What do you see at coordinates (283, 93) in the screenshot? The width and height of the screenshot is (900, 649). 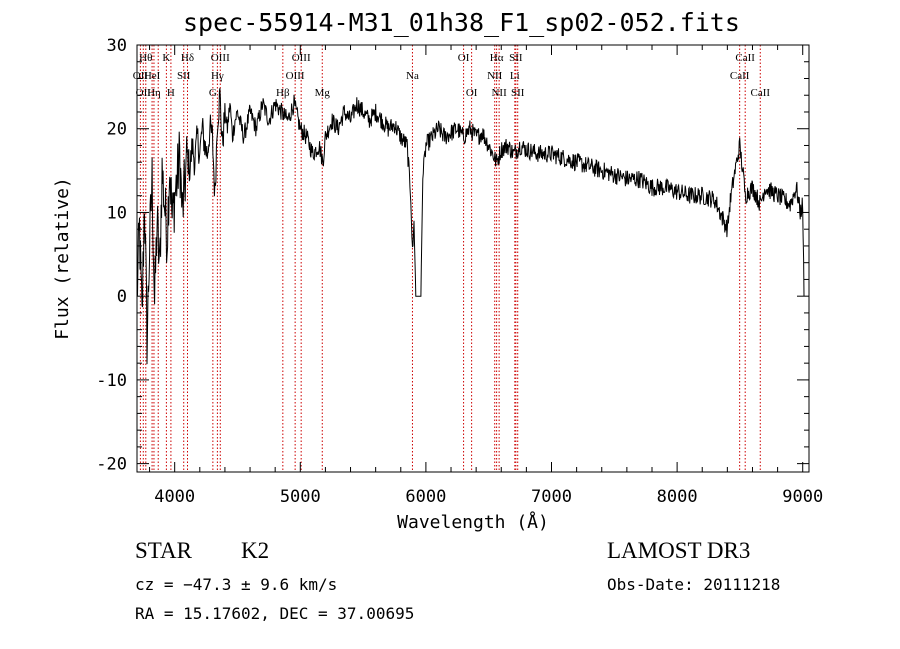 I see `line-label: Hβ` at bounding box center [283, 93].